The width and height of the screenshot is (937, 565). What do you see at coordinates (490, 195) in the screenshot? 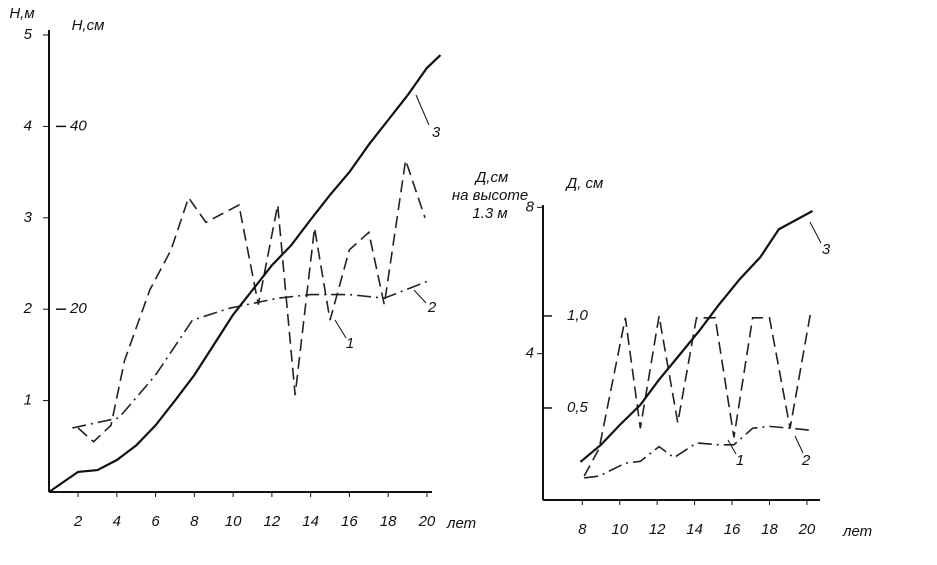
I see `y-axis-title: на высоте` at bounding box center [490, 195].